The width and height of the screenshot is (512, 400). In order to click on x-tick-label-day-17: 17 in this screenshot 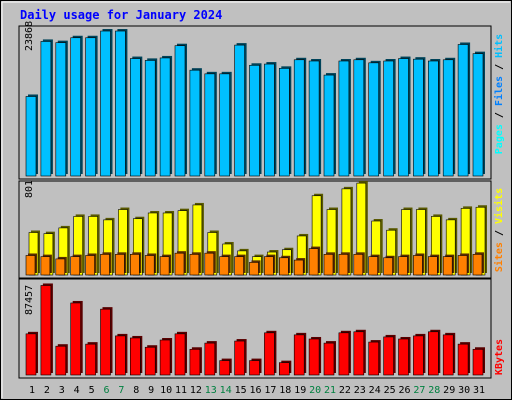, I will do `click(270, 390)`.